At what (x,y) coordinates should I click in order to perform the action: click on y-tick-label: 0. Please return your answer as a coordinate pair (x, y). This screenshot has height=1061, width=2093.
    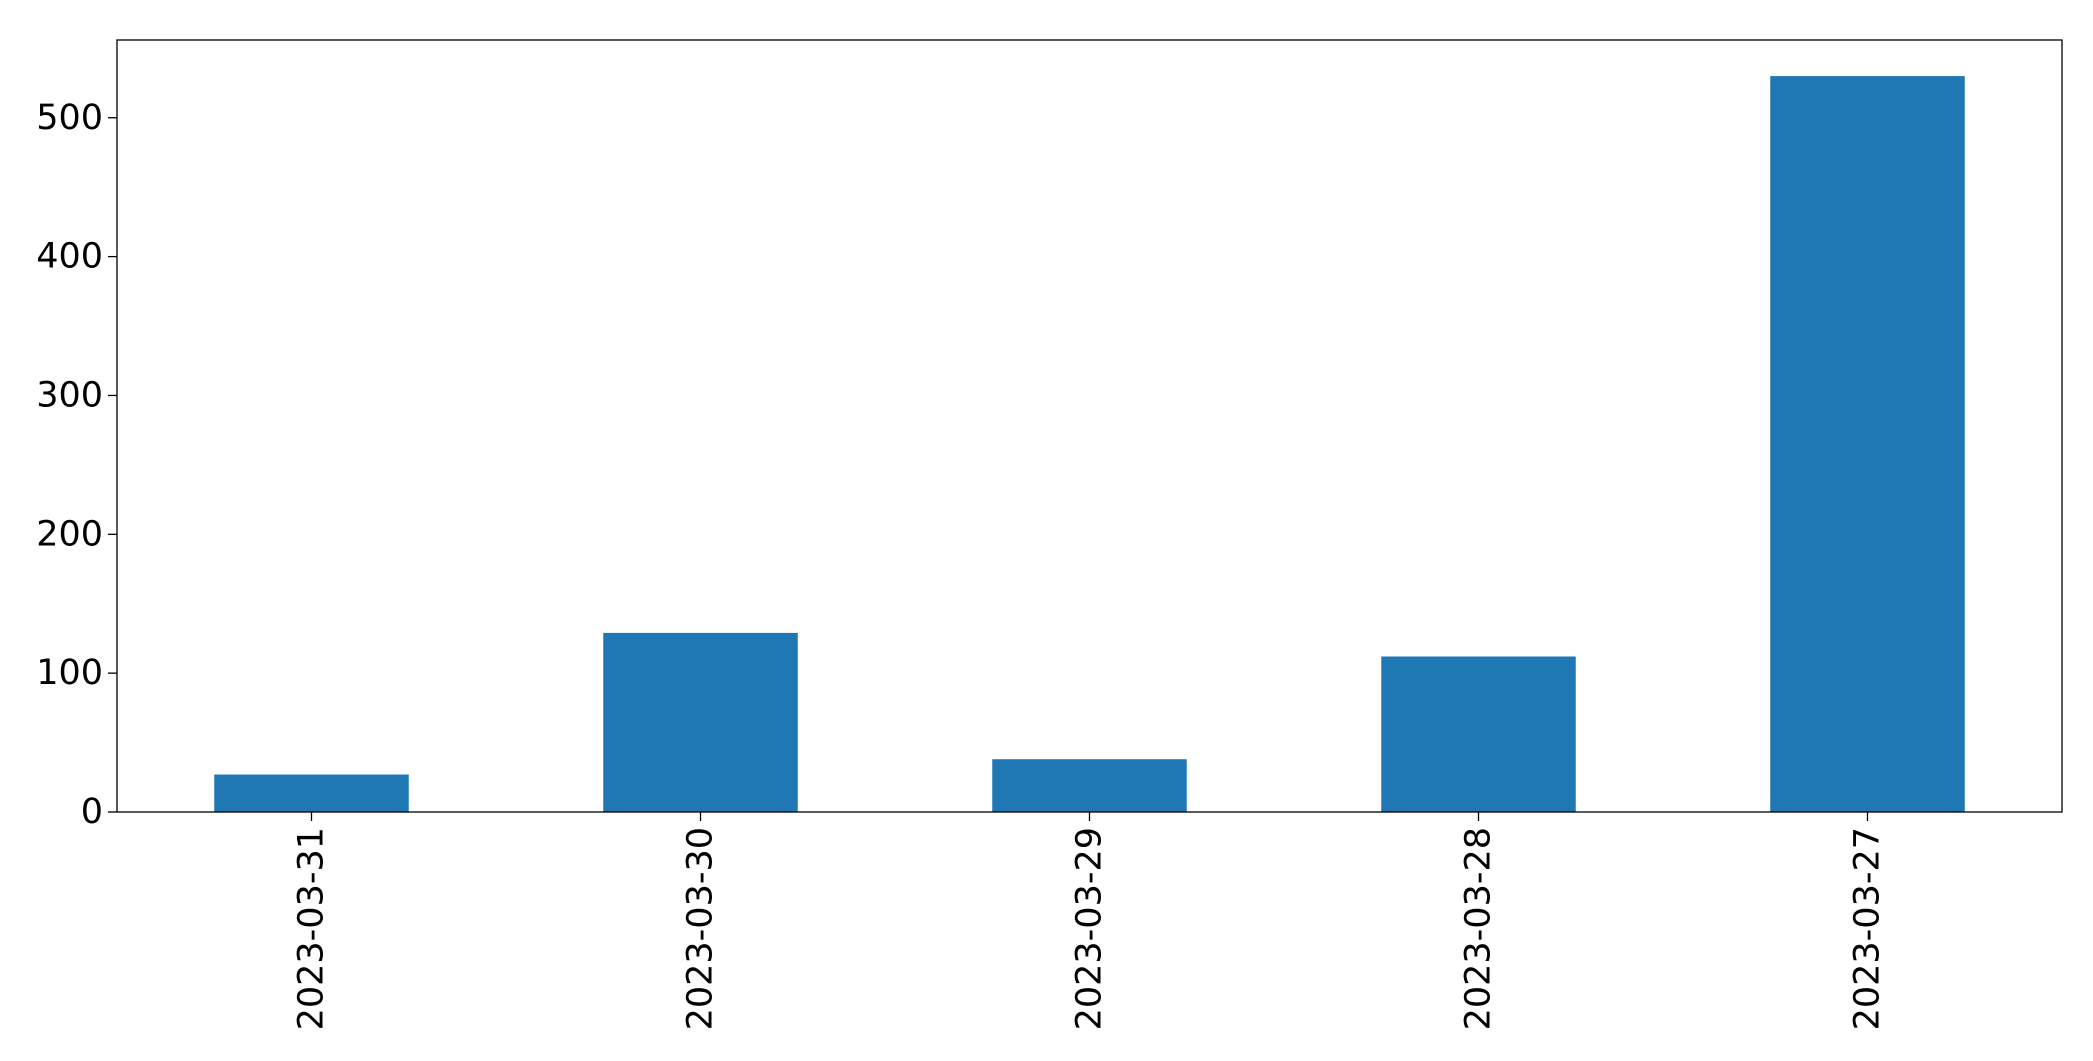
    Looking at the image, I should click on (92, 812).